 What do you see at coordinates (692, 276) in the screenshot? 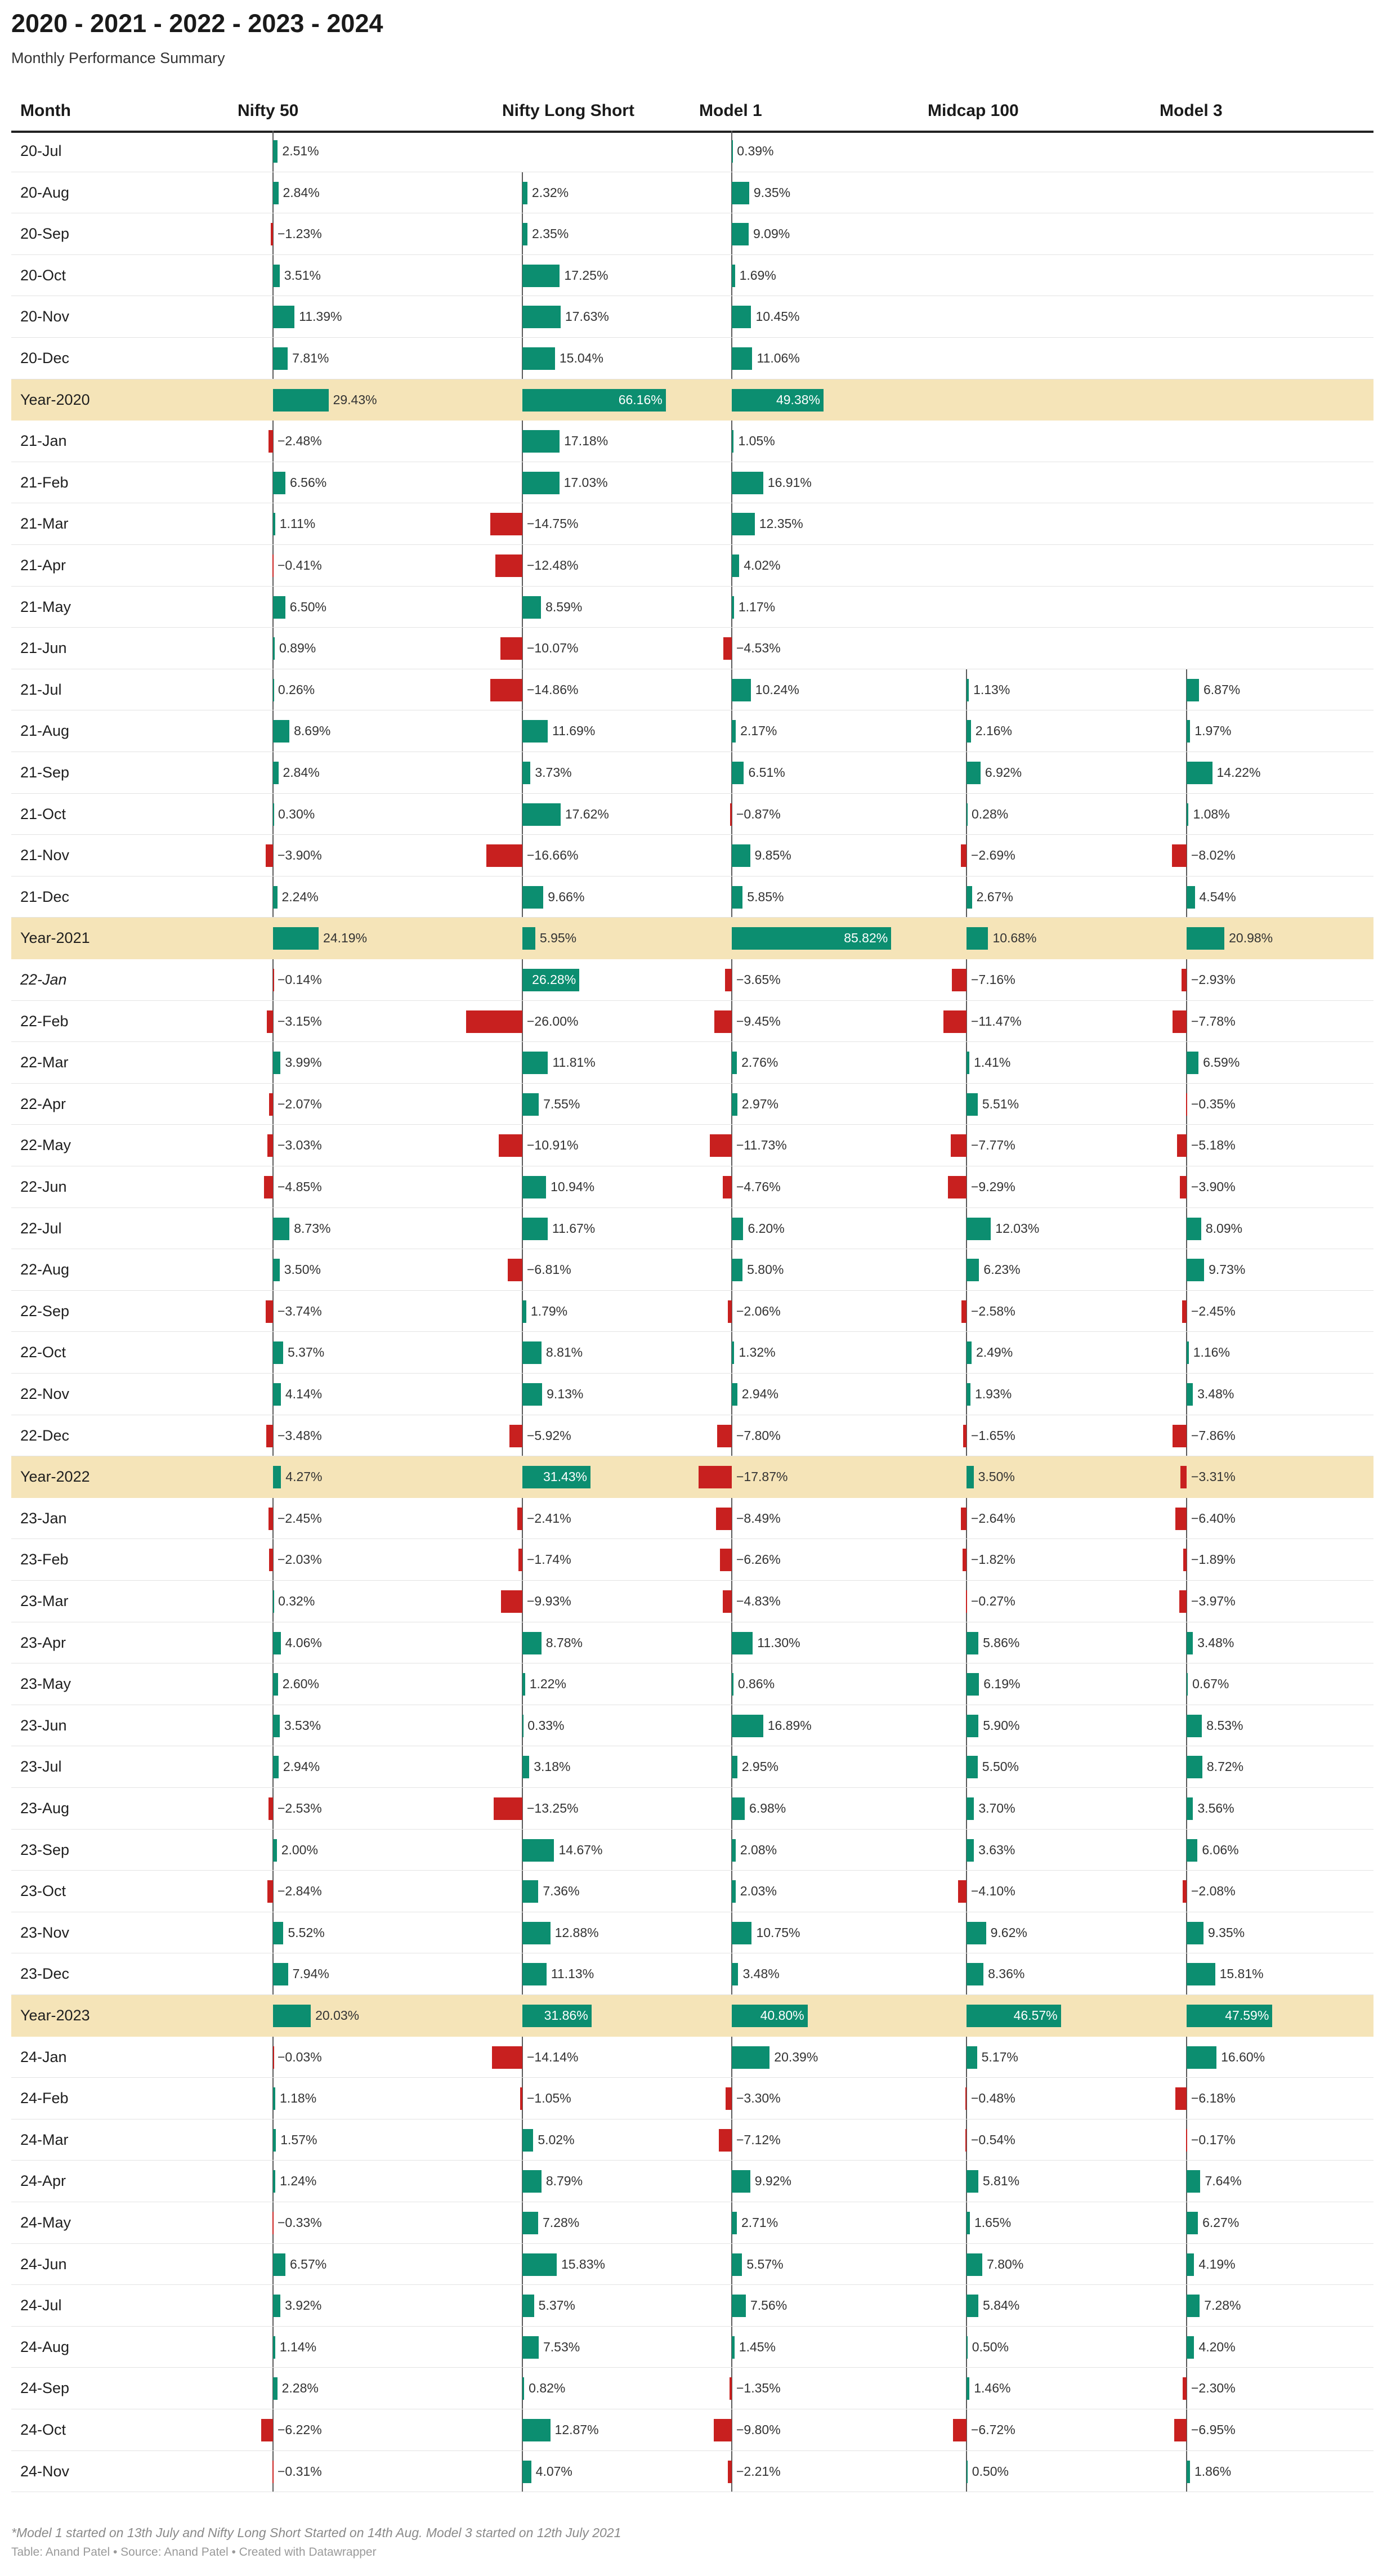
I see `table-row: 20-Oct 3.51% 17.25% 1.69%` at bounding box center [692, 276].